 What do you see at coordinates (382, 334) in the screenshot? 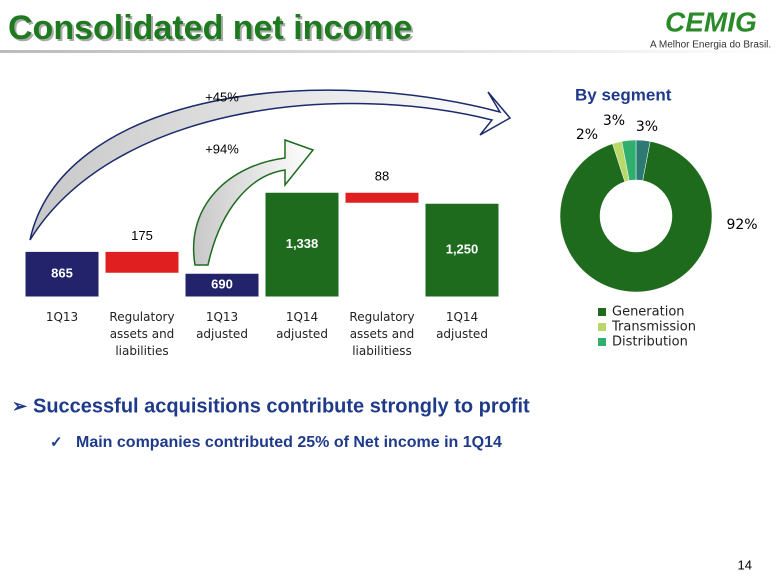
I see `x-tick-label: Regulatory assets and liabilitiess` at bounding box center [382, 334].